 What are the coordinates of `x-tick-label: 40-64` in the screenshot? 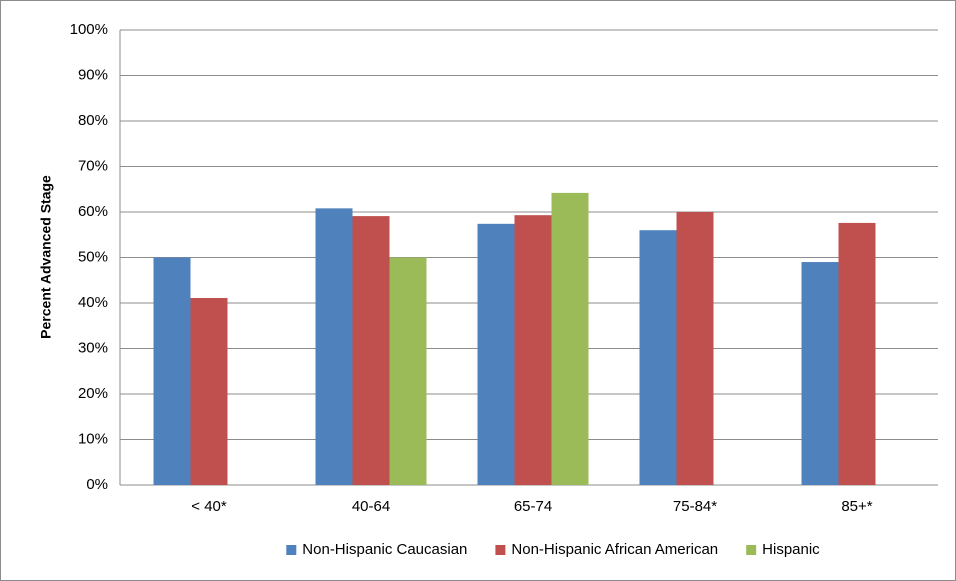 It's located at (371, 506).